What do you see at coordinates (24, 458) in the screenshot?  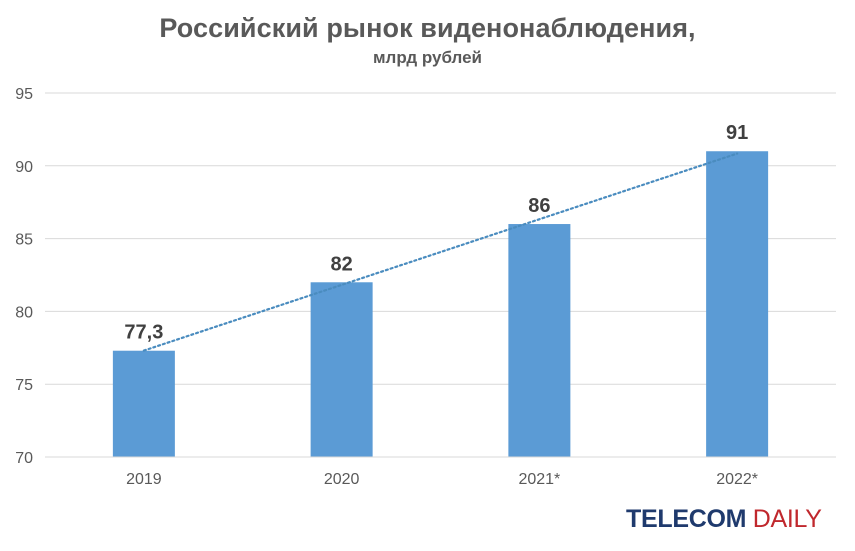 I see `y-tick-label: 70` at bounding box center [24, 458].